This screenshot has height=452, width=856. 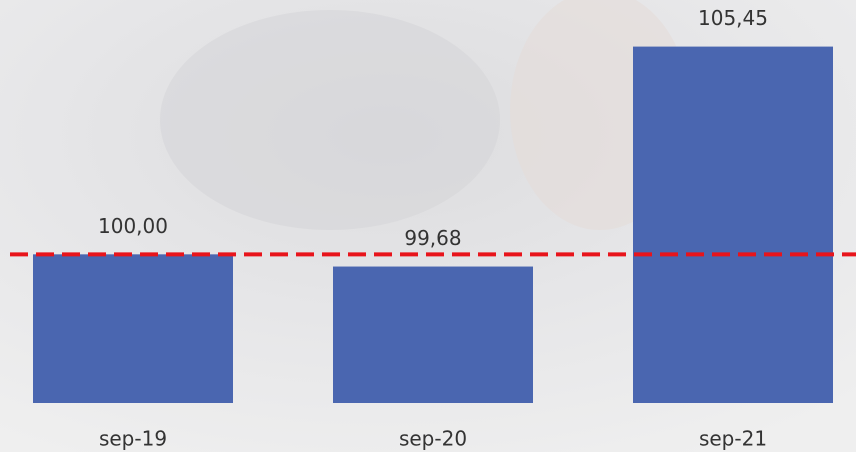 I want to click on x-tick-label: sep-19, so click(x=133, y=439).